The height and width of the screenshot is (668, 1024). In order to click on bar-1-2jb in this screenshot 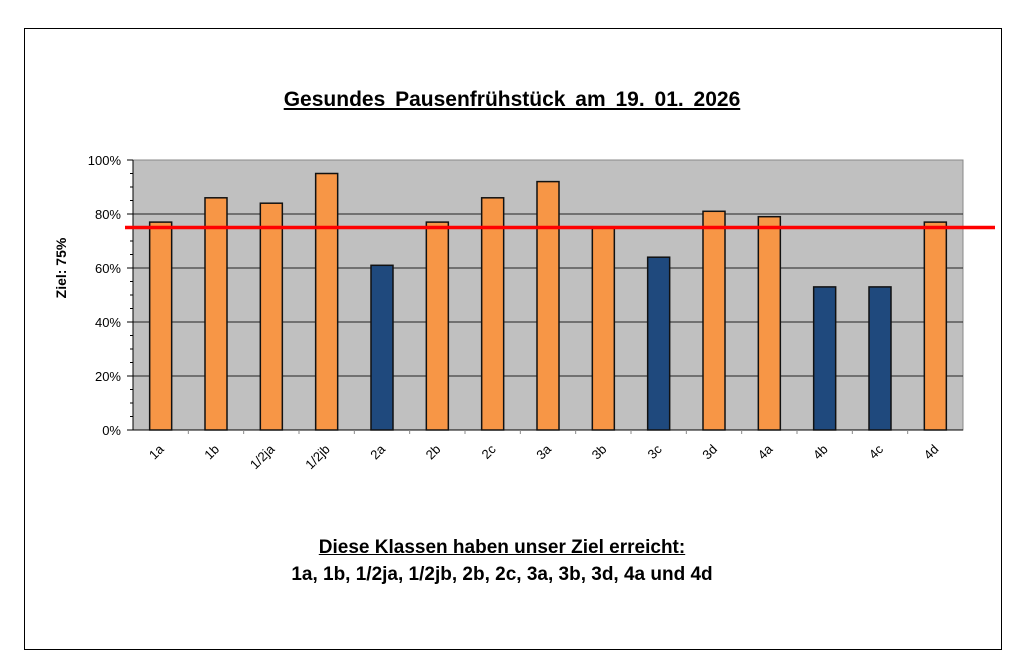, I will do `click(326, 301)`.